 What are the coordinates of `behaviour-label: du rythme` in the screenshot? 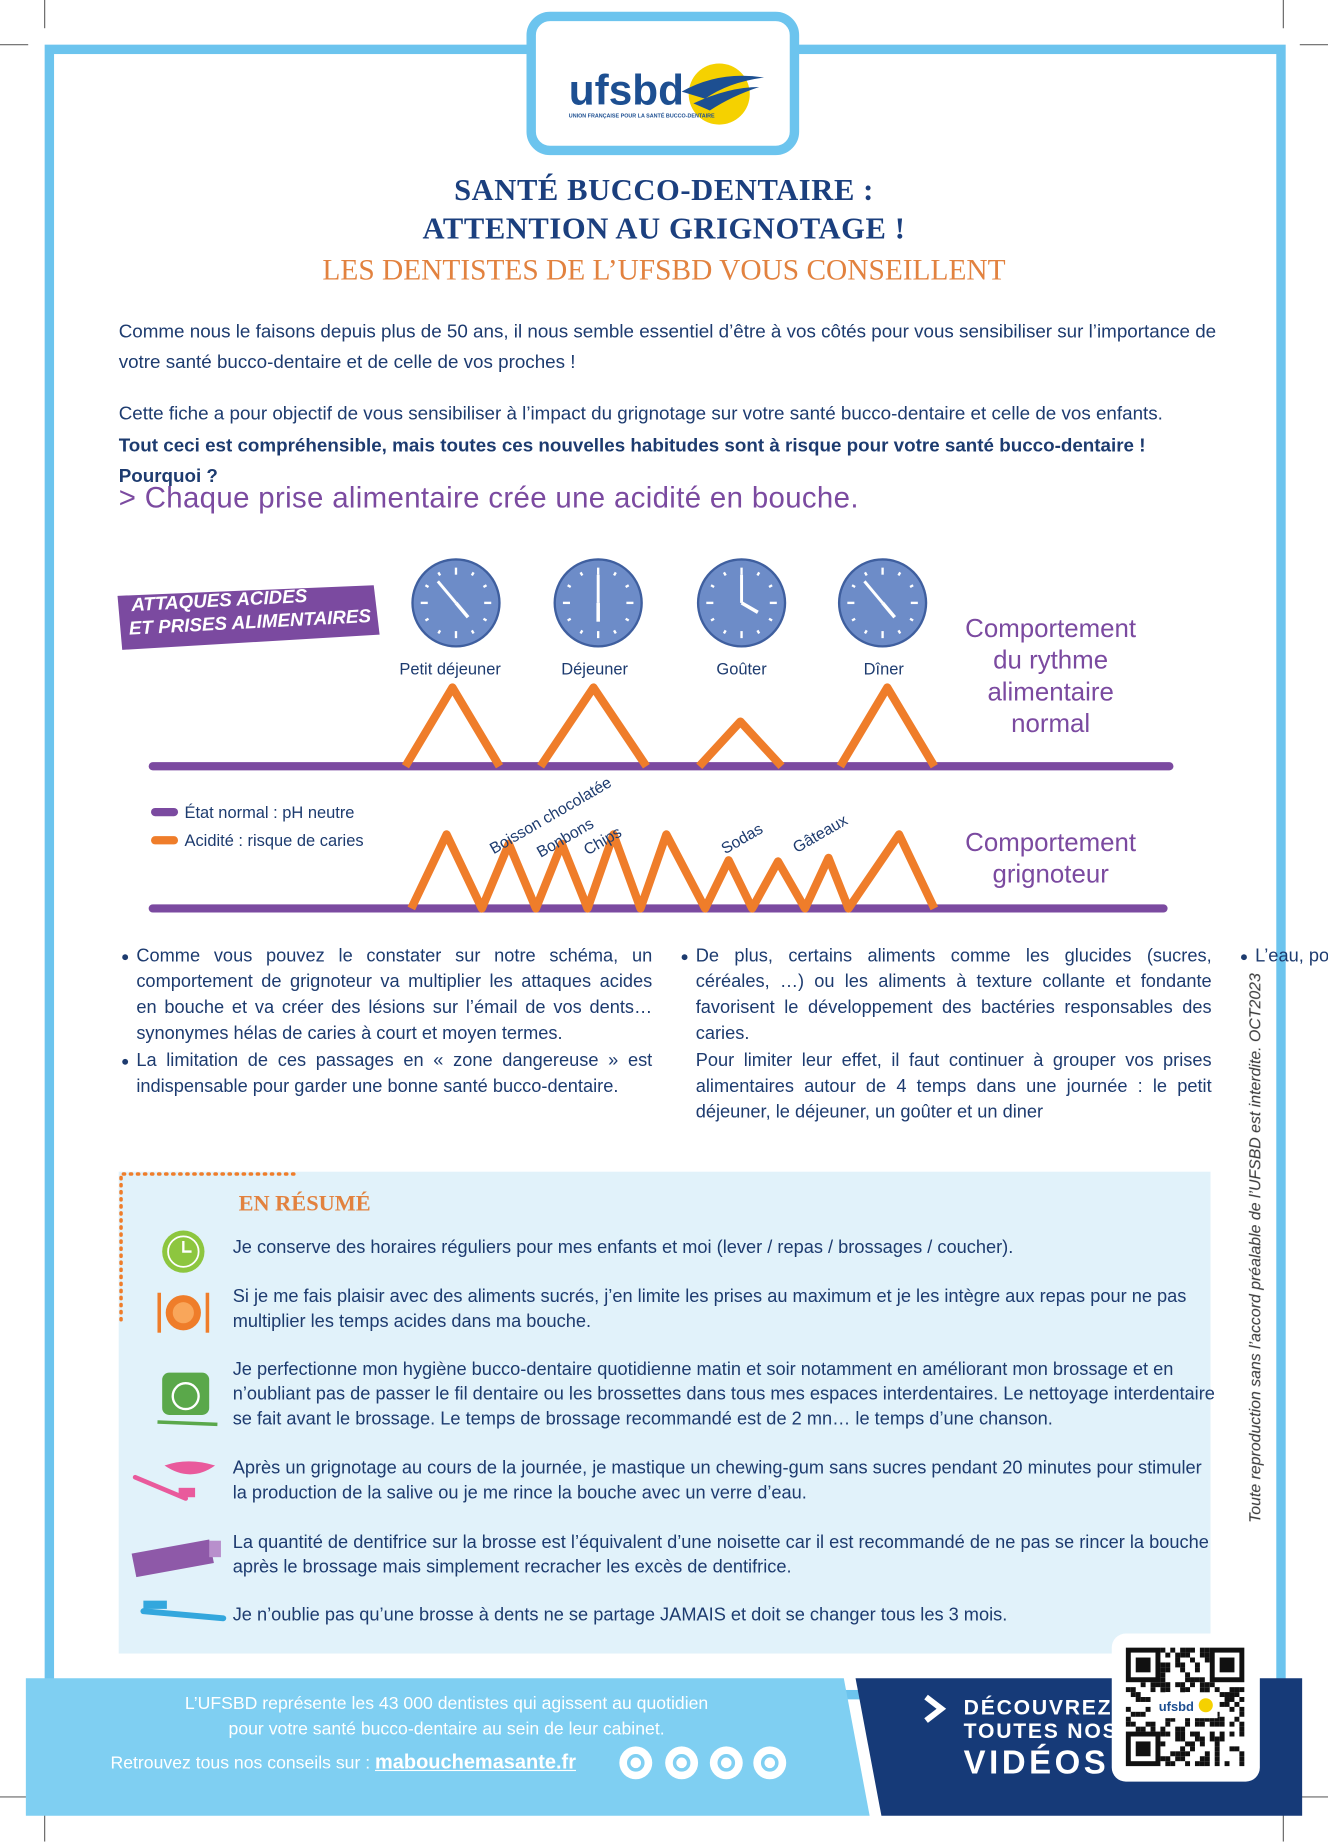 It's located at (1050, 661).